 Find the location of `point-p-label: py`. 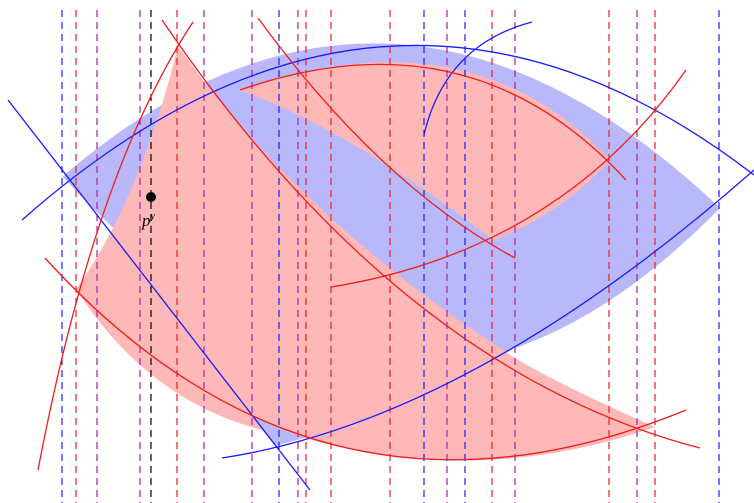

point-p-label: py is located at coordinates (148, 220).